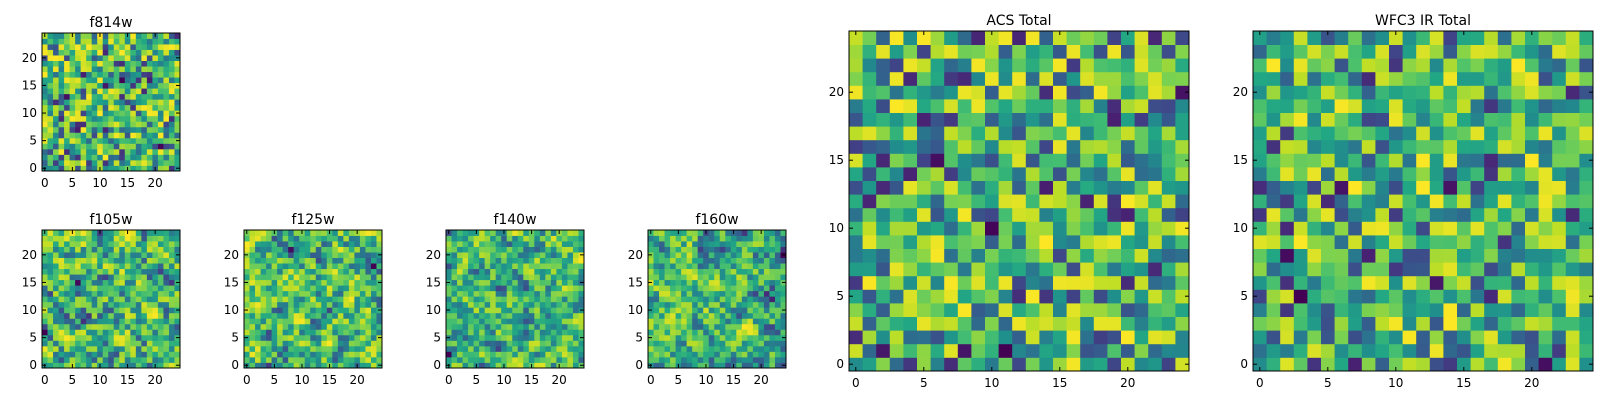  What do you see at coordinates (33, 338) in the screenshot?
I see `y-tick-label: 5` at bounding box center [33, 338].